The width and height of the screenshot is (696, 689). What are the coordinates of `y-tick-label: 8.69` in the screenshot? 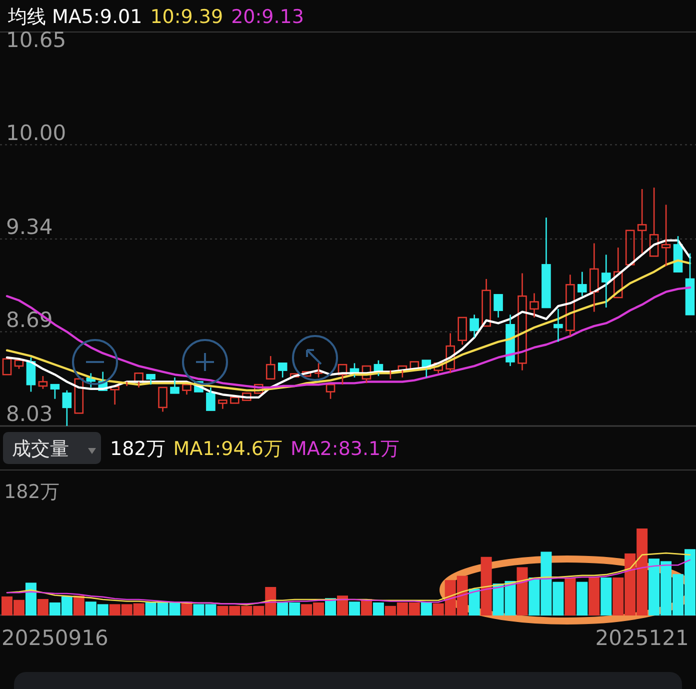 It's located at (29, 320).